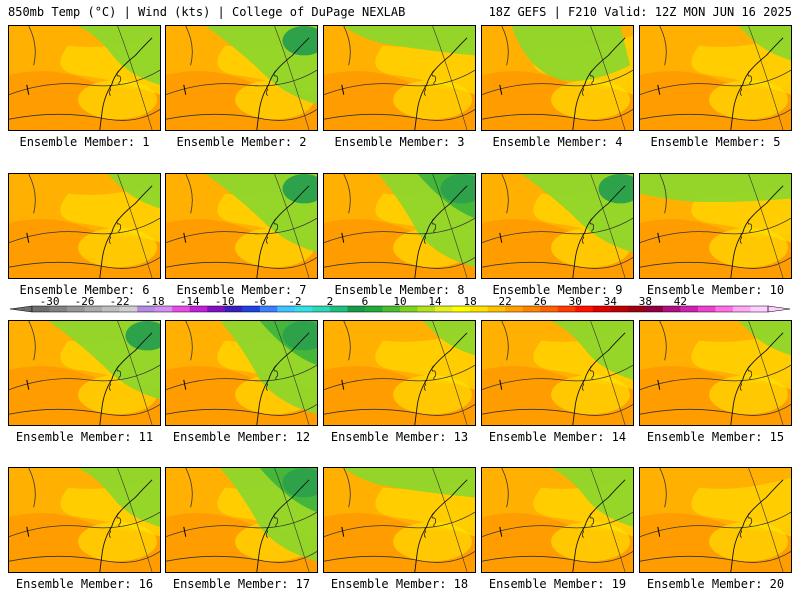  What do you see at coordinates (505, 302) in the screenshot?
I see `colorbar-tick-label: 22` at bounding box center [505, 302].